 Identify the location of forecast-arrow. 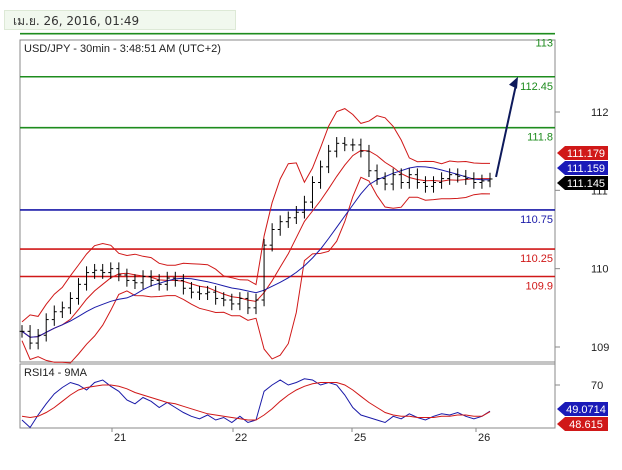
(506, 127).